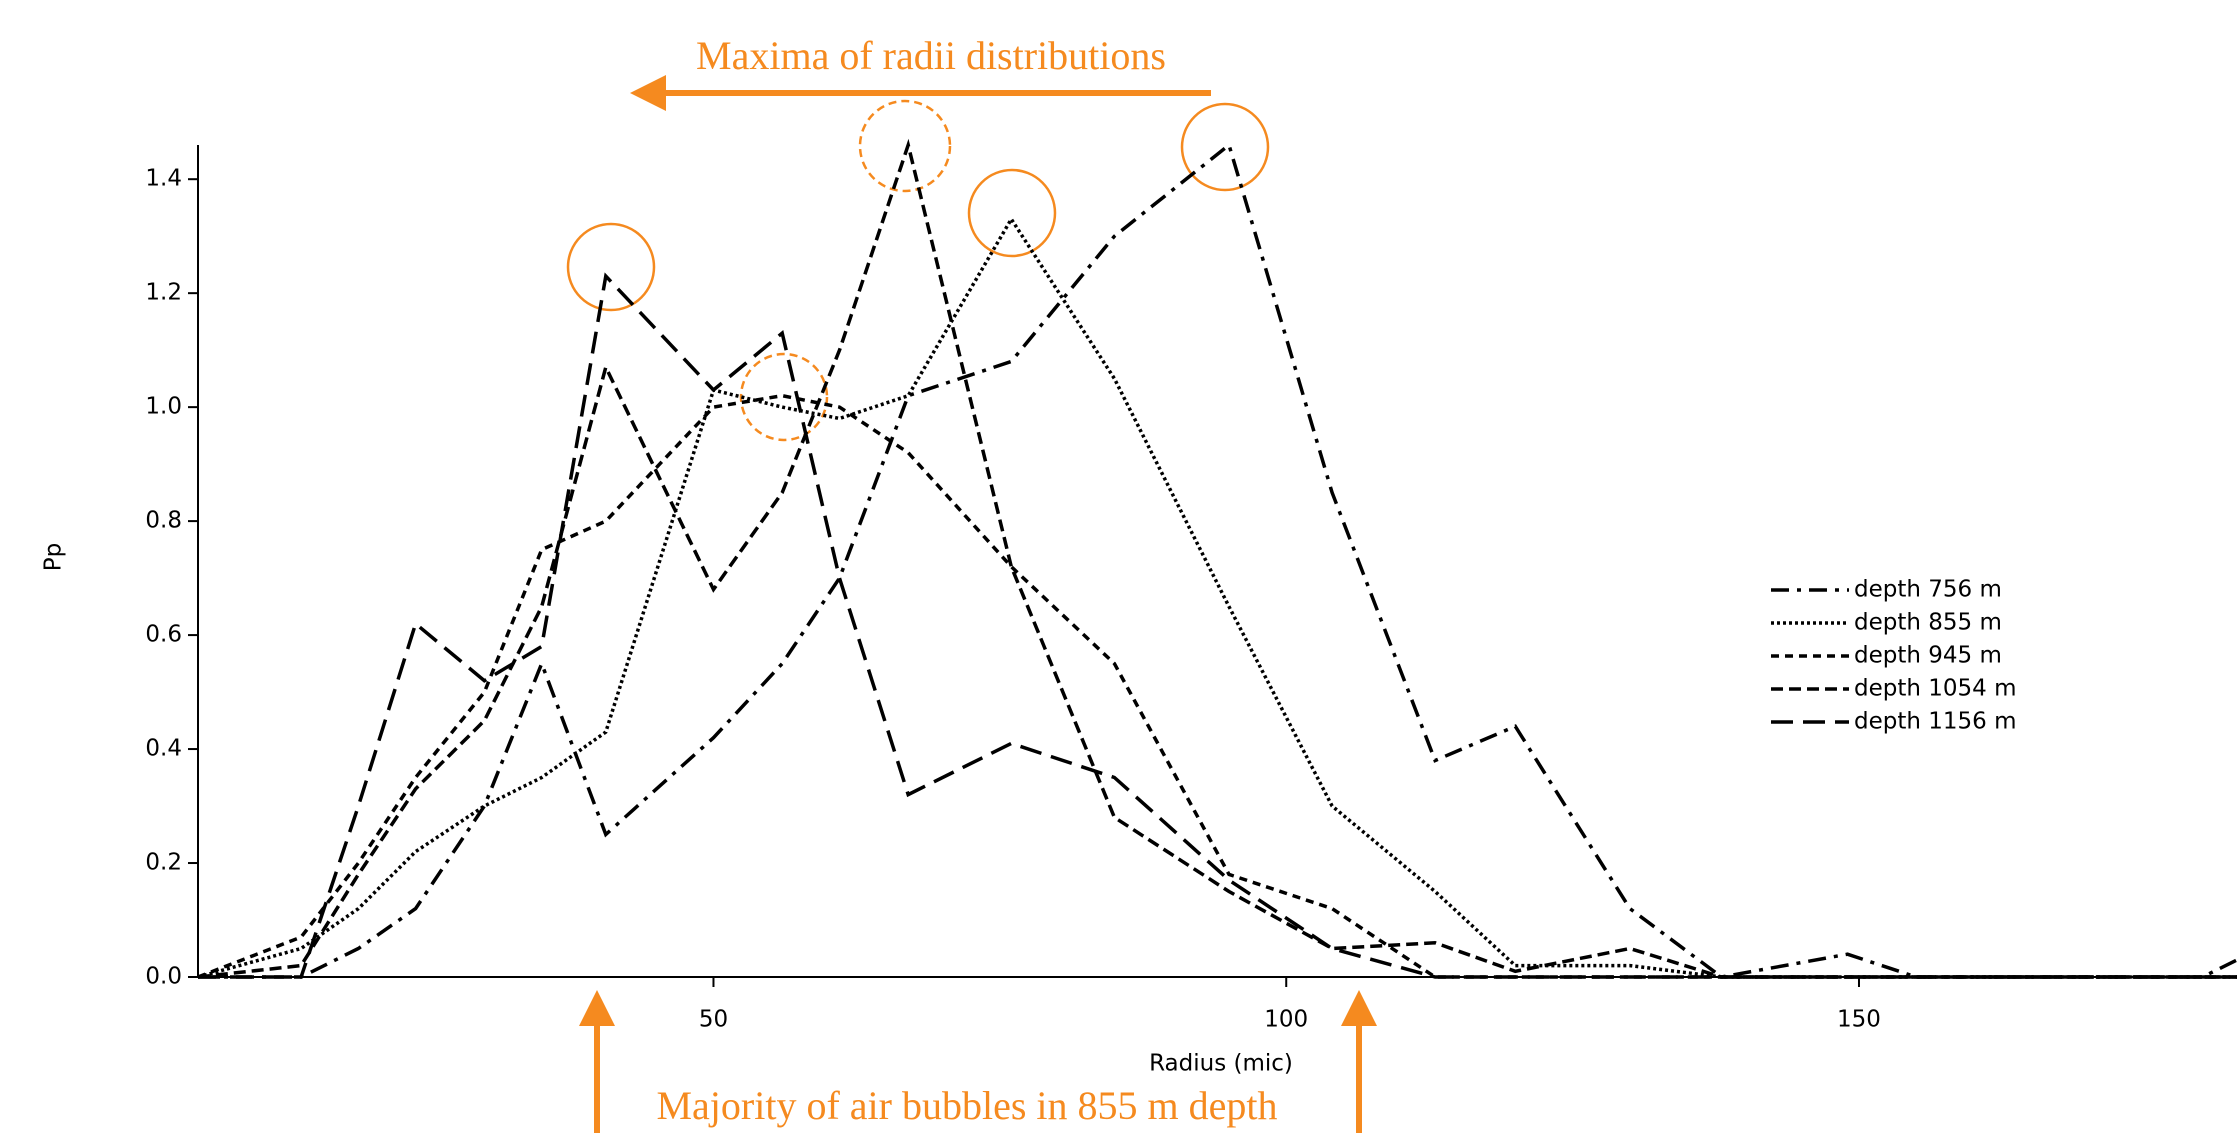  Describe the element at coordinates (1935, 722) in the screenshot. I see `legend-label: depth 1156 m` at that location.